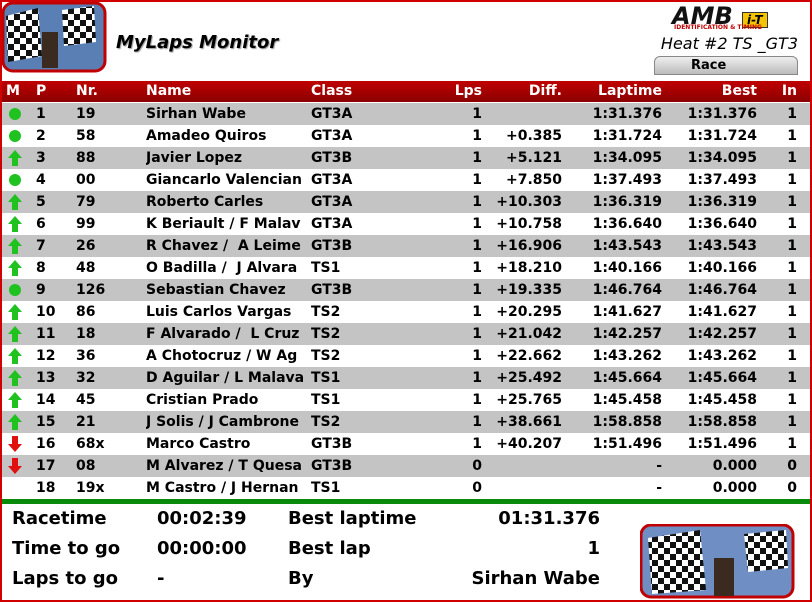 The width and height of the screenshot is (812, 602). What do you see at coordinates (206, 136) in the screenshot?
I see `table-cell: Amadeo Quiros` at bounding box center [206, 136].